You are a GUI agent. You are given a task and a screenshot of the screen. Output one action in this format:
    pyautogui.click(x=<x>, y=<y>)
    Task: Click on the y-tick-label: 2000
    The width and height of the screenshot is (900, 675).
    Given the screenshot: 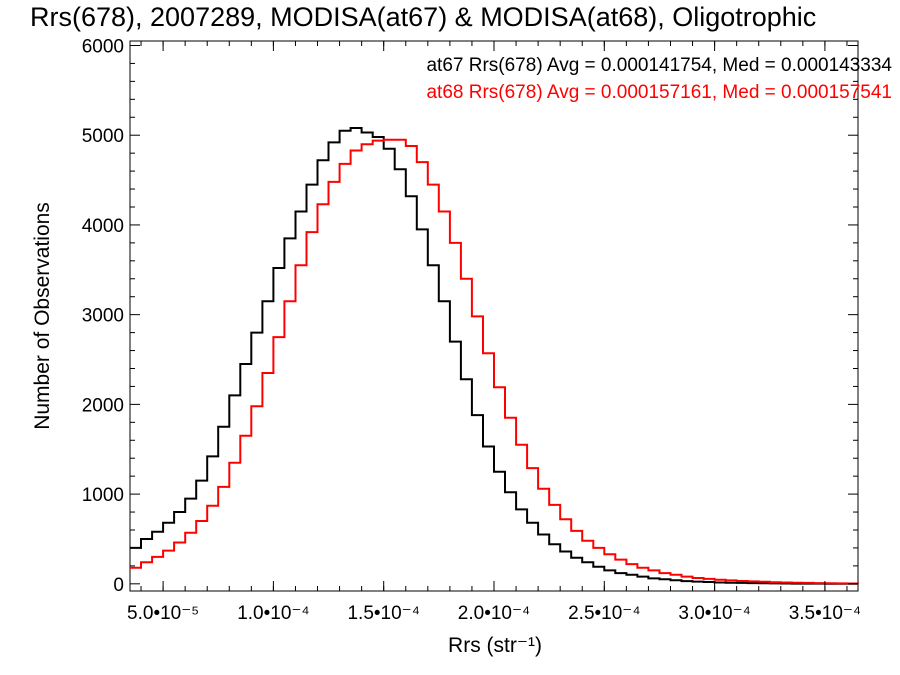 What is the action you would take?
    pyautogui.click(x=103, y=405)
    